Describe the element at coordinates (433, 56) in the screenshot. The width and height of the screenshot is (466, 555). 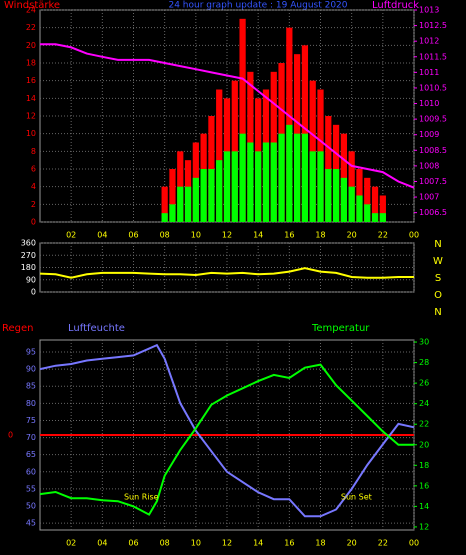
I see `y2-tick-label: 1011.5` at that location.